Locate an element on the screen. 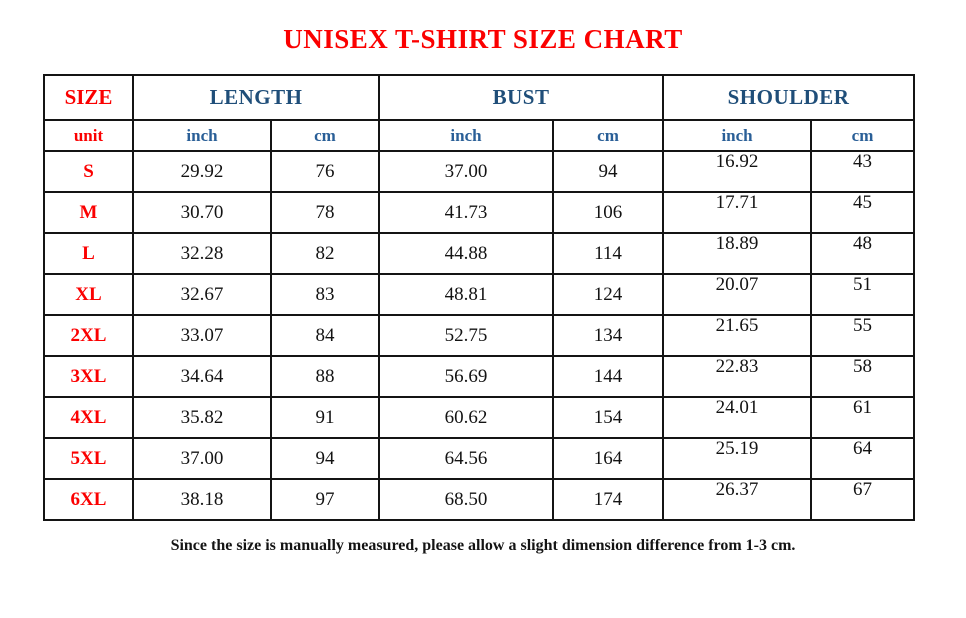 This screenshot has height=618, width=966. length-cm-cell: 78 is located at coordinates (325, 212).